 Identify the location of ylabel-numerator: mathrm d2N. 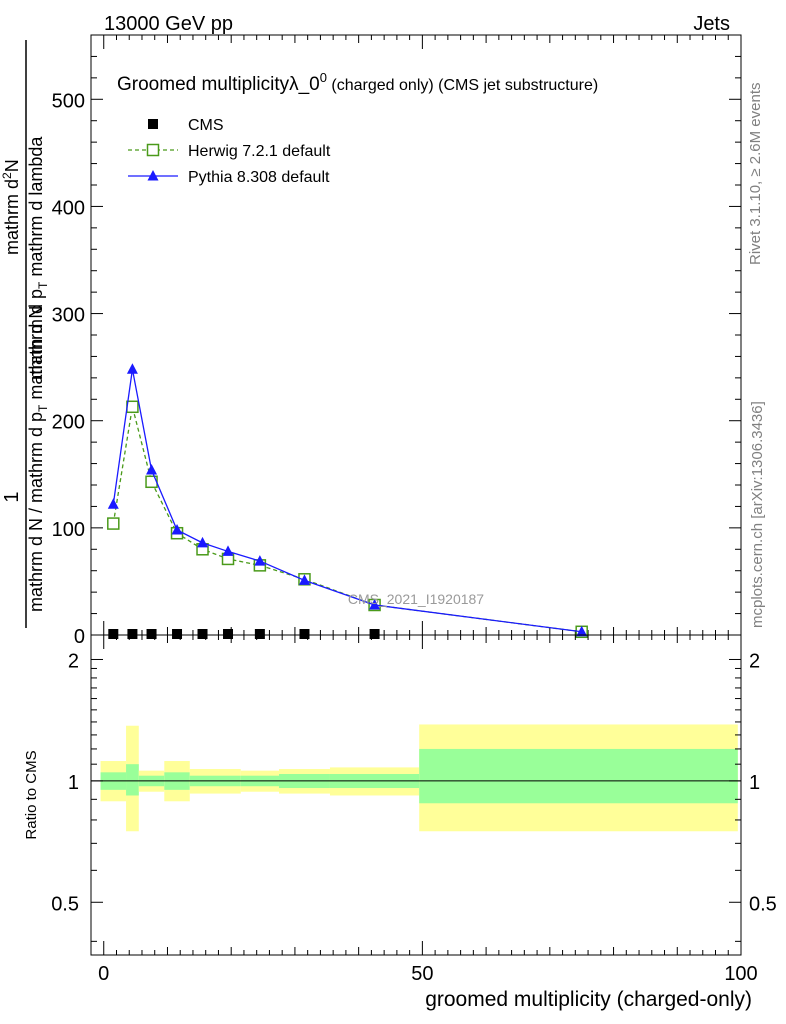
(11, 207).